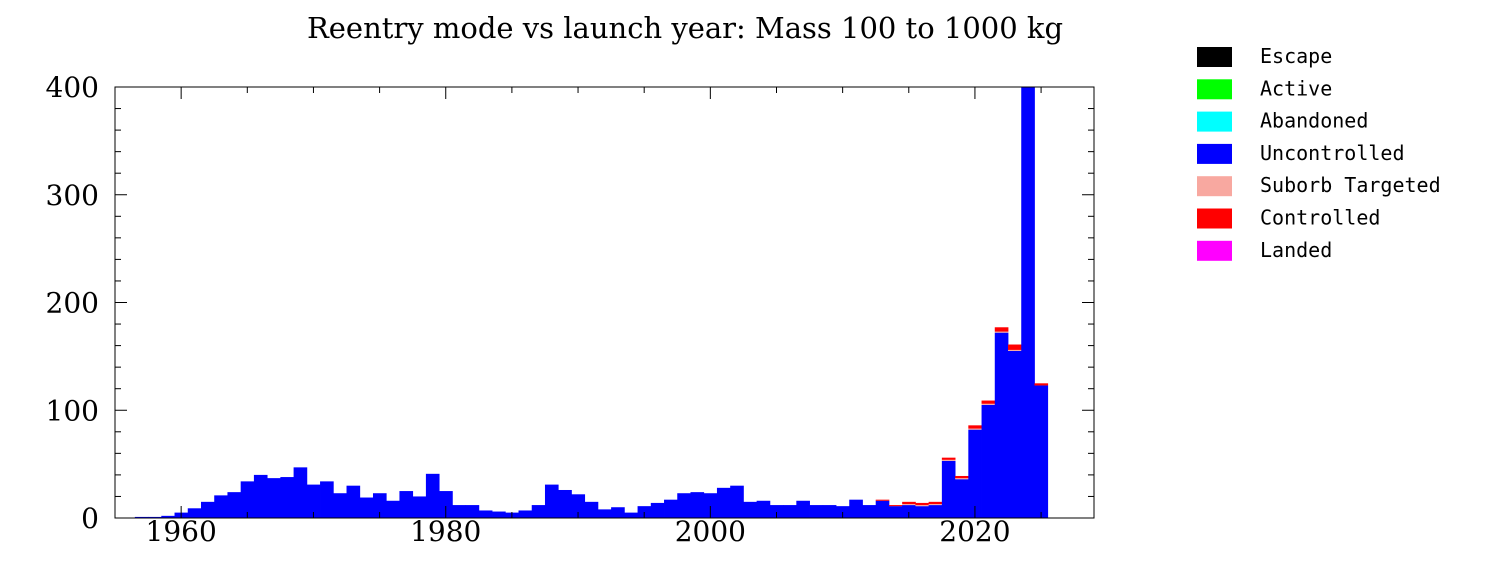 The image size is (1489, 576). What do you see at coordinates (618, 512) in the screenshot?
I see `bar-uncontrolled-1993` at bounding box center [618, 512].